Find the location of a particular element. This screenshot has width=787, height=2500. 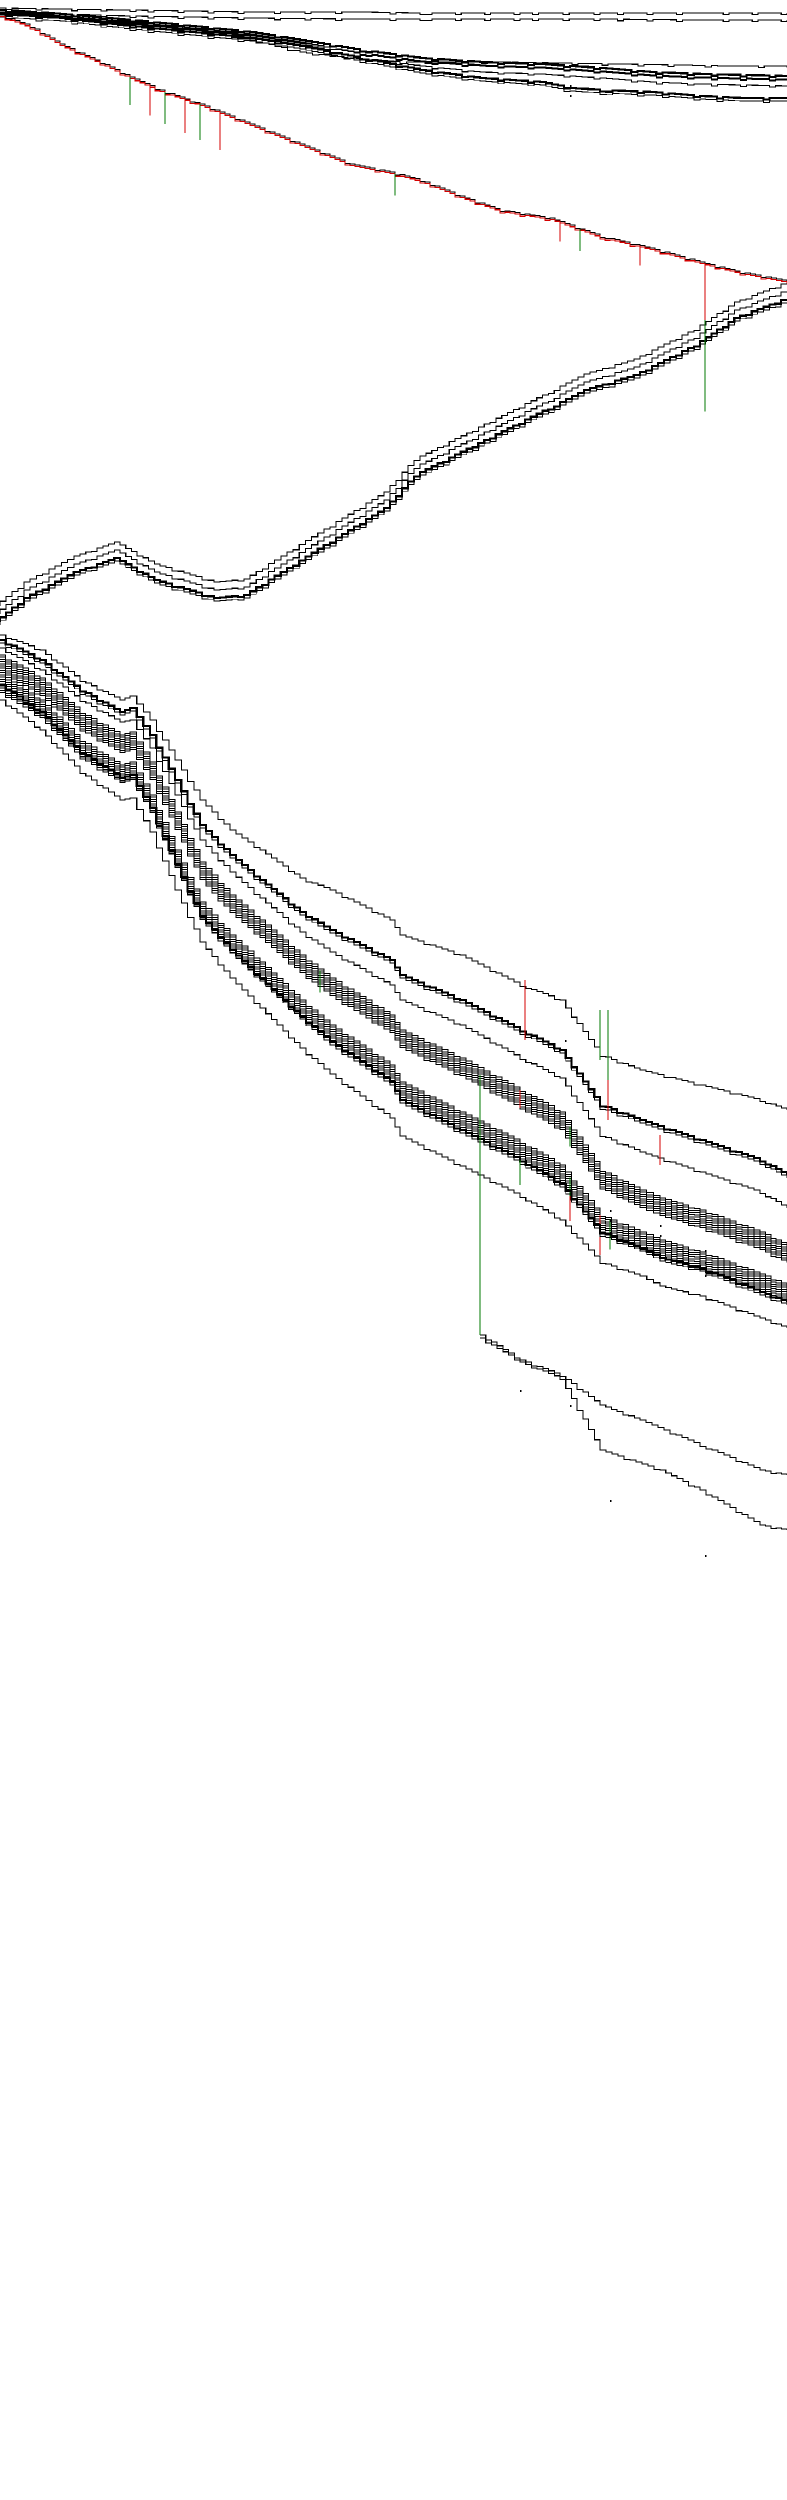

series-0-line is located at coordinates (393, 11).